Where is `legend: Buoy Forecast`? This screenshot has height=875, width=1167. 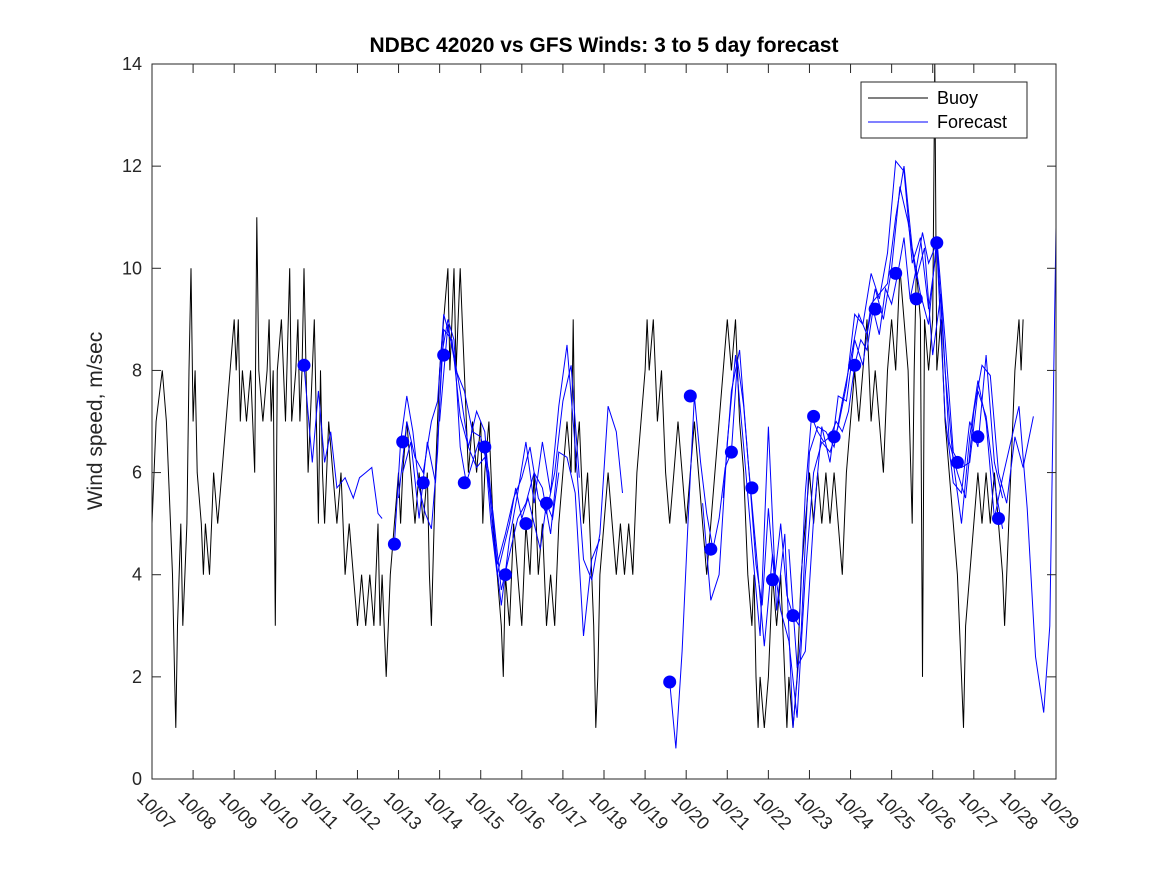
legend: Buoy Forecast is located at coordinates (944, 110).